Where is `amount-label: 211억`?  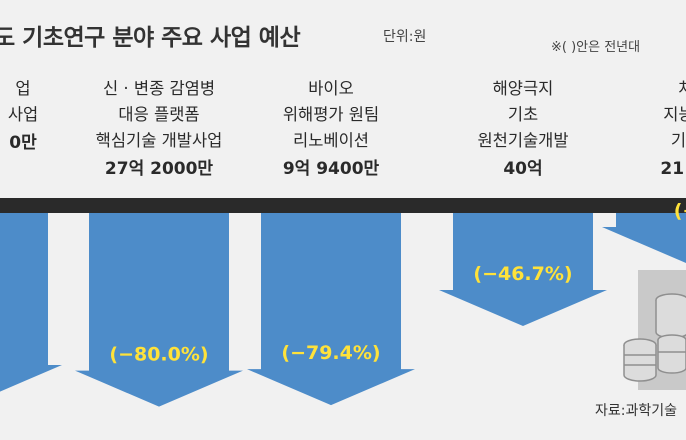 amount-label: 211억 is located at coordinates (673, 169).